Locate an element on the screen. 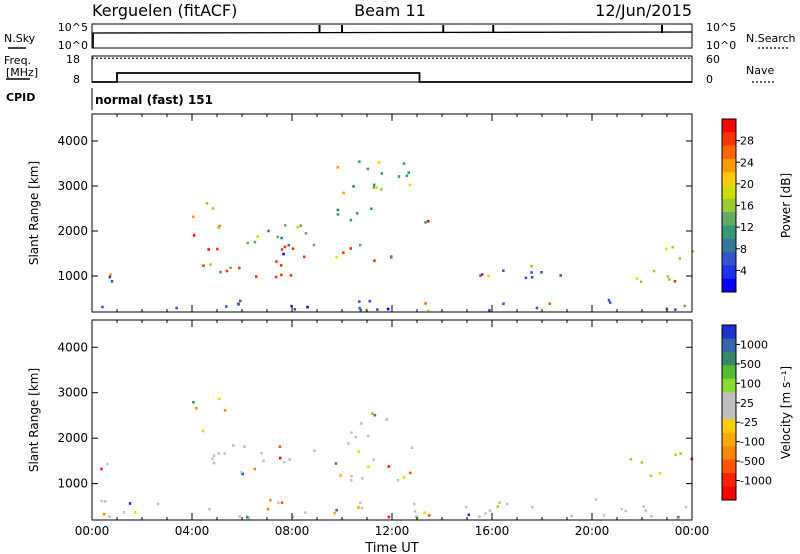 This screenshot has height=554, width=800. velocity-colorbar-frame is located at coordinates (729, 412).